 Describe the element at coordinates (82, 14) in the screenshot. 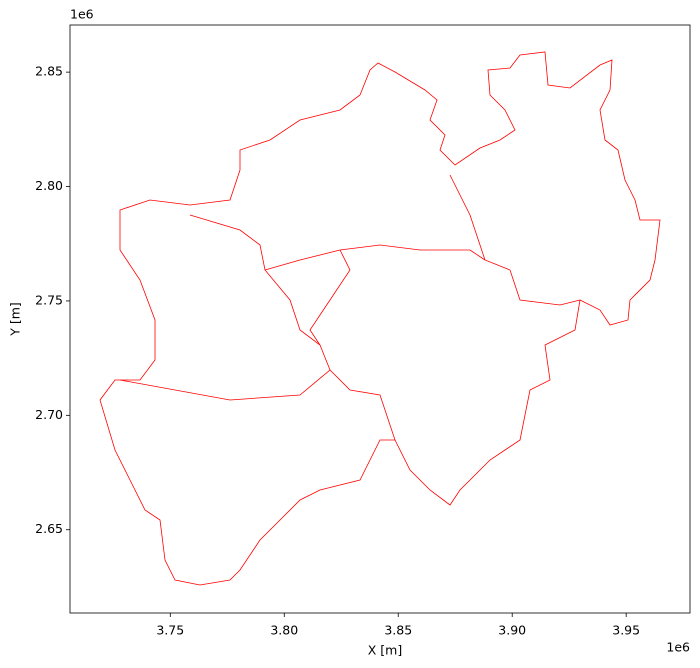

I see `y-offset-text: 1e6` at that location.